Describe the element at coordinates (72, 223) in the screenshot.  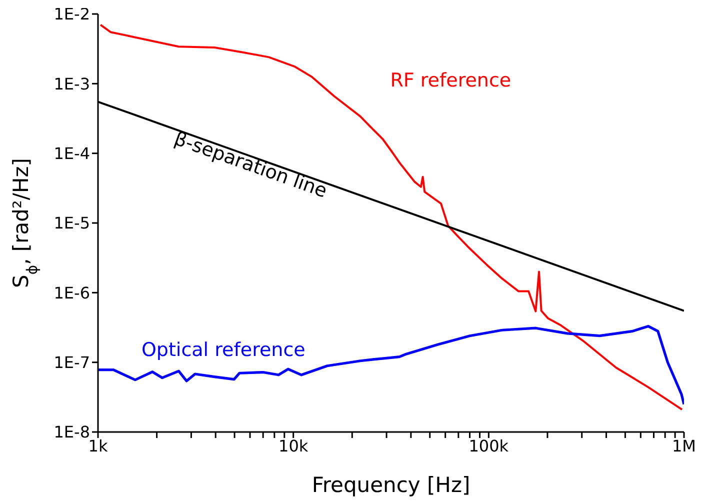
I see `y-tick-label: 1E-5` at that location.